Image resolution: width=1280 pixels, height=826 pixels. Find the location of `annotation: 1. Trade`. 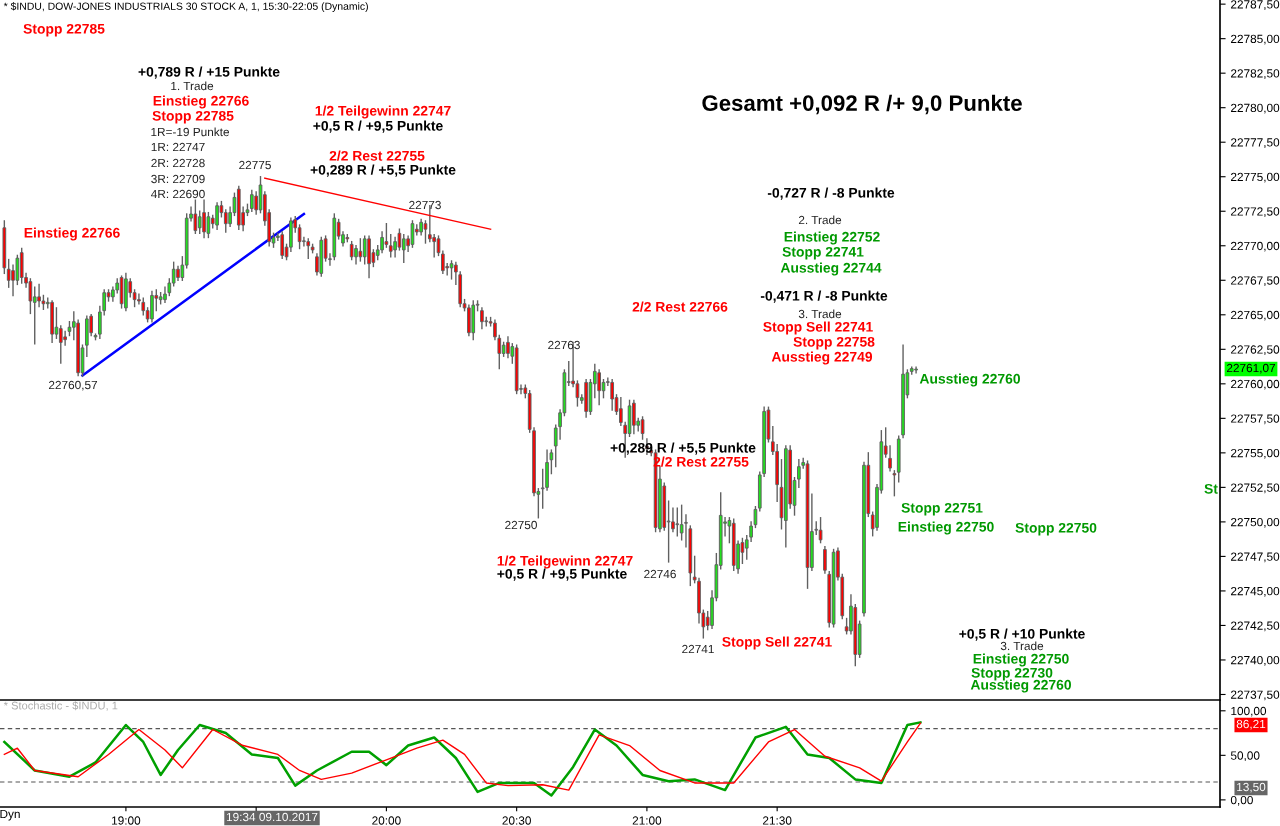

annotation: 1. Trade is located at coordinates (192, 86).